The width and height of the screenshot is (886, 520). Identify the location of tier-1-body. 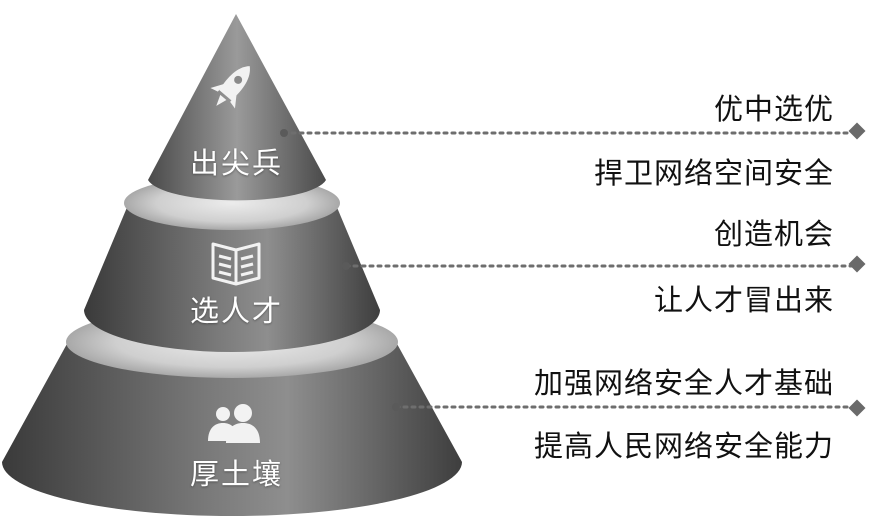
(237, 107).